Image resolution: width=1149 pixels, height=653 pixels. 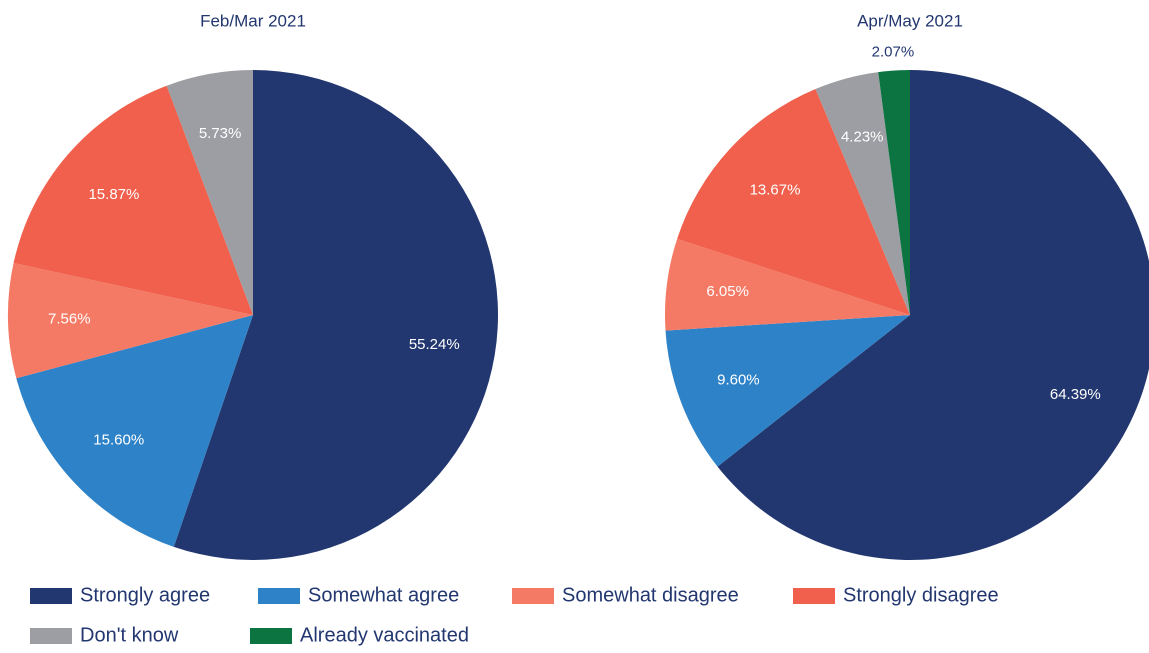 What do you see at coordinates (118, 439) in the screenshot?
I see `data-label: 15.60%` at bounding box center [118, 439].